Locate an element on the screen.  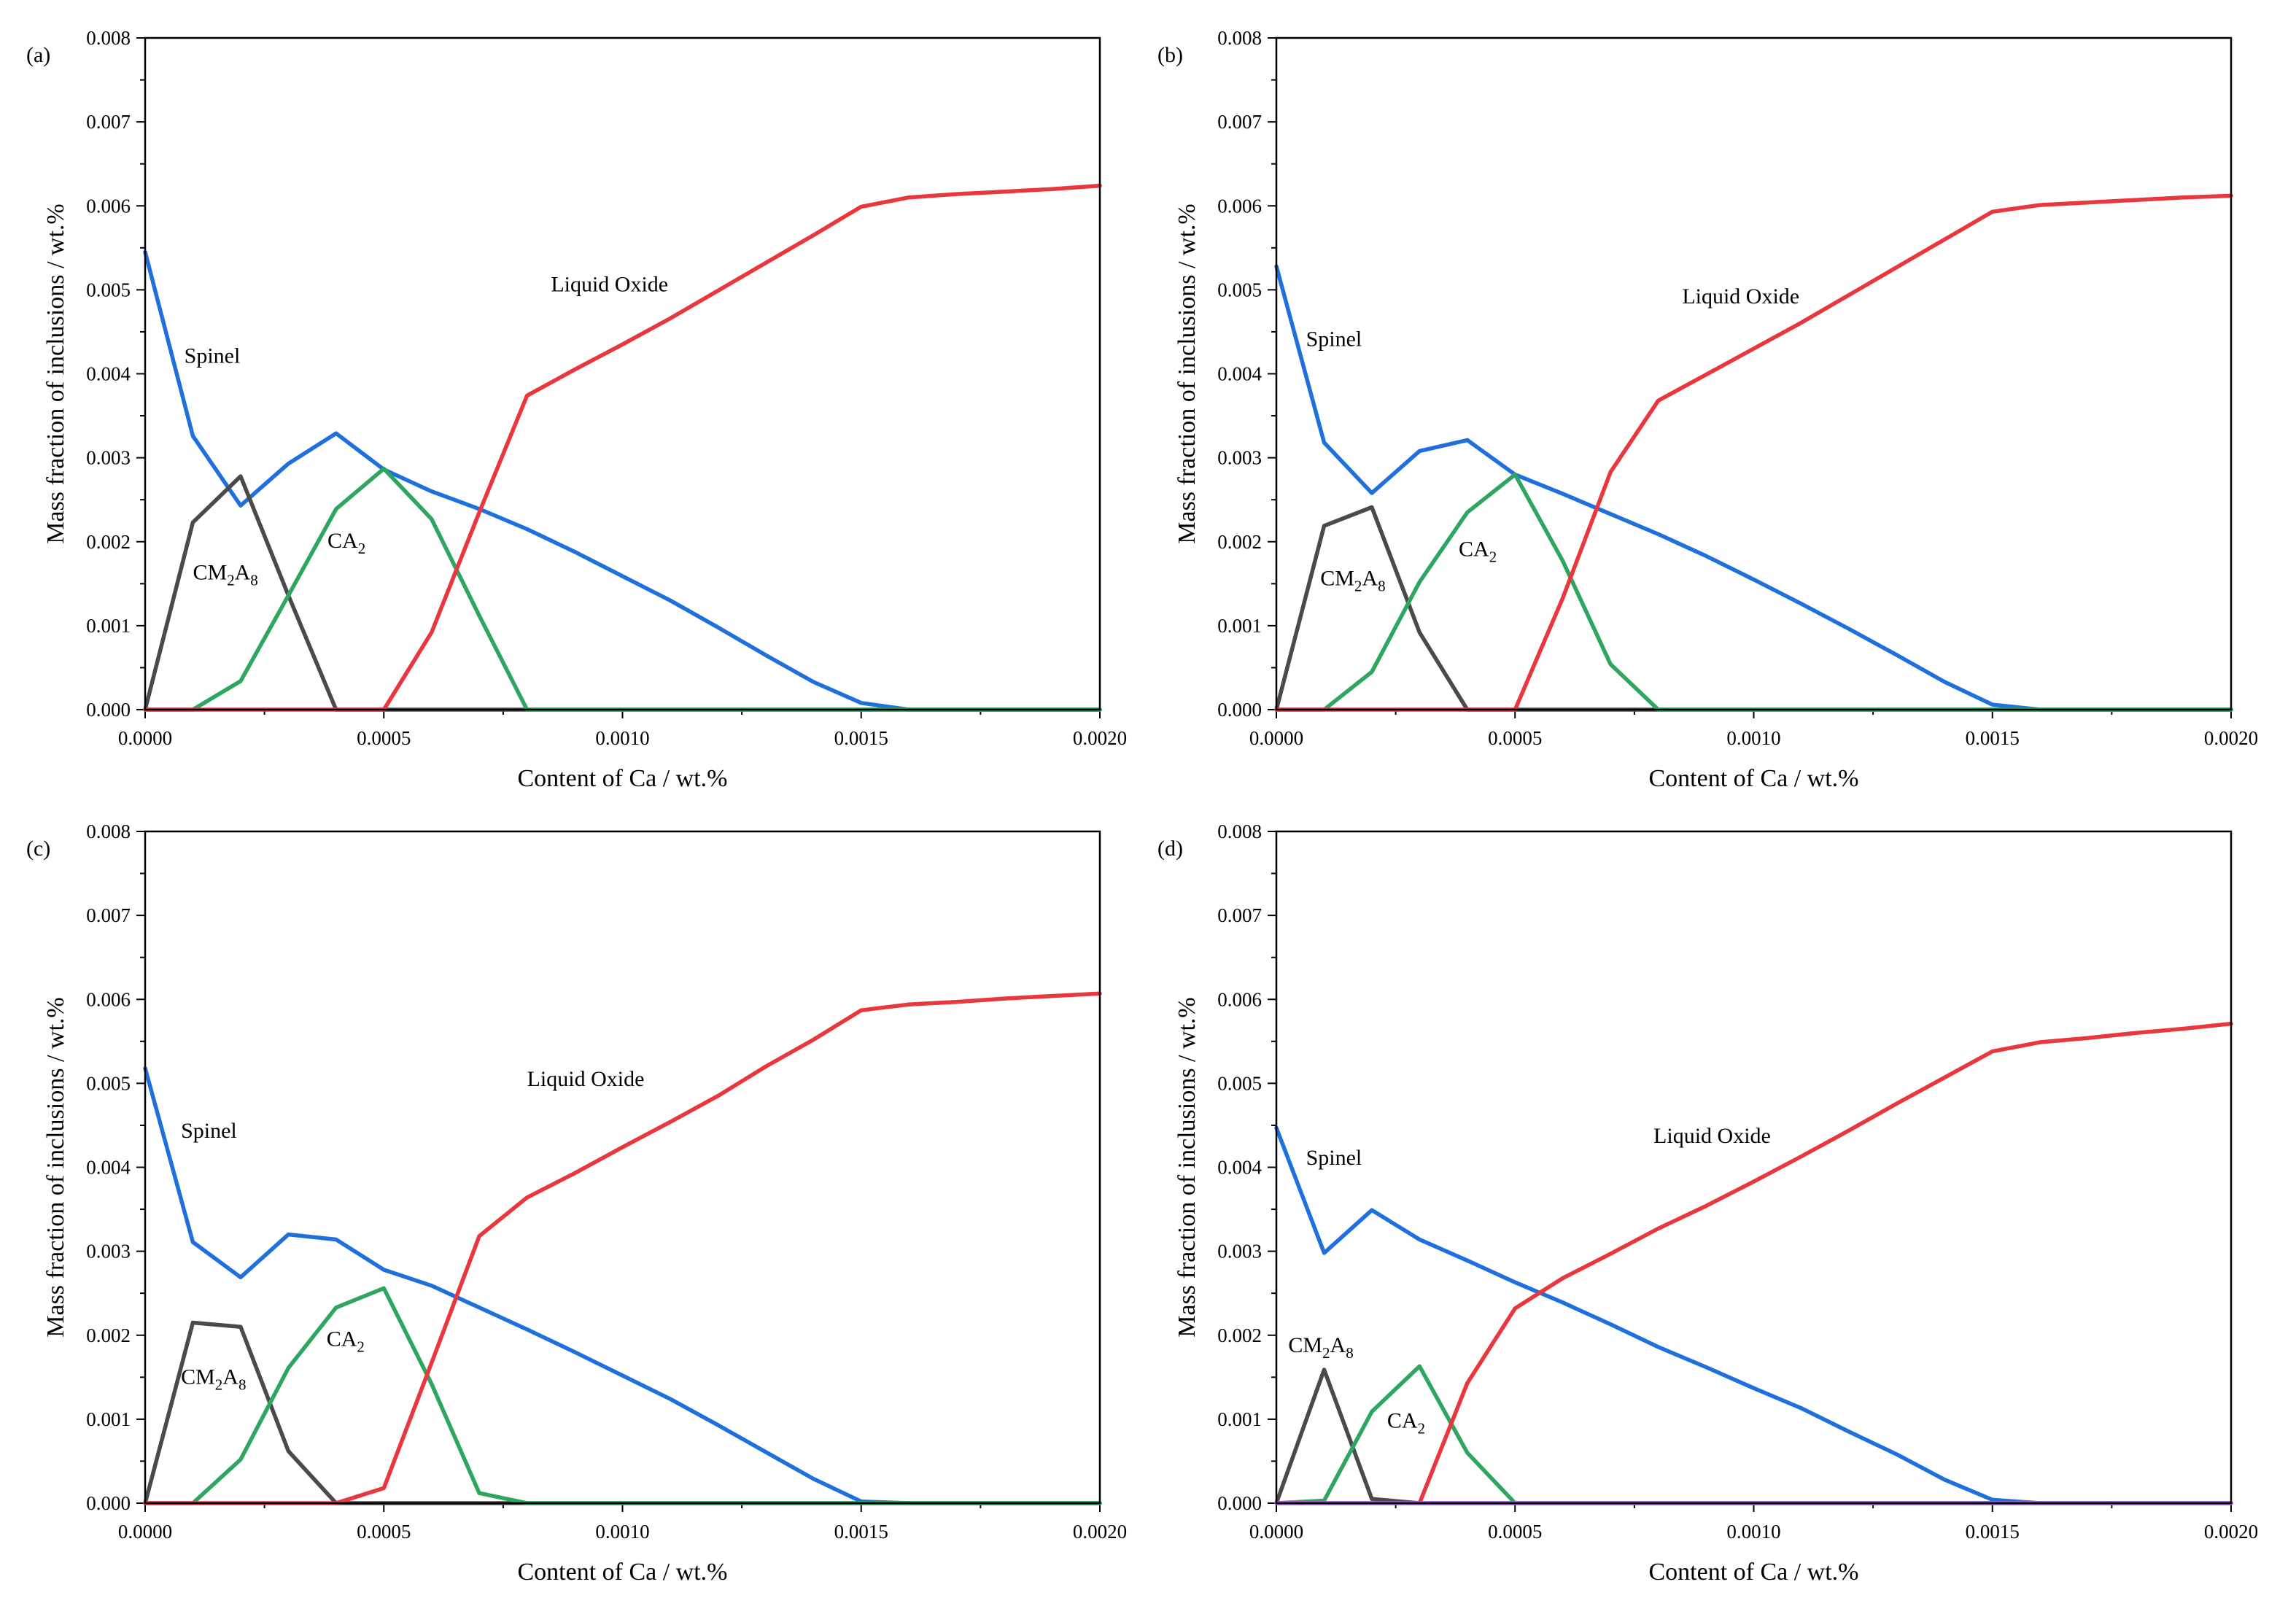
panel-label: (b) is located at coordinates (1170, 55).